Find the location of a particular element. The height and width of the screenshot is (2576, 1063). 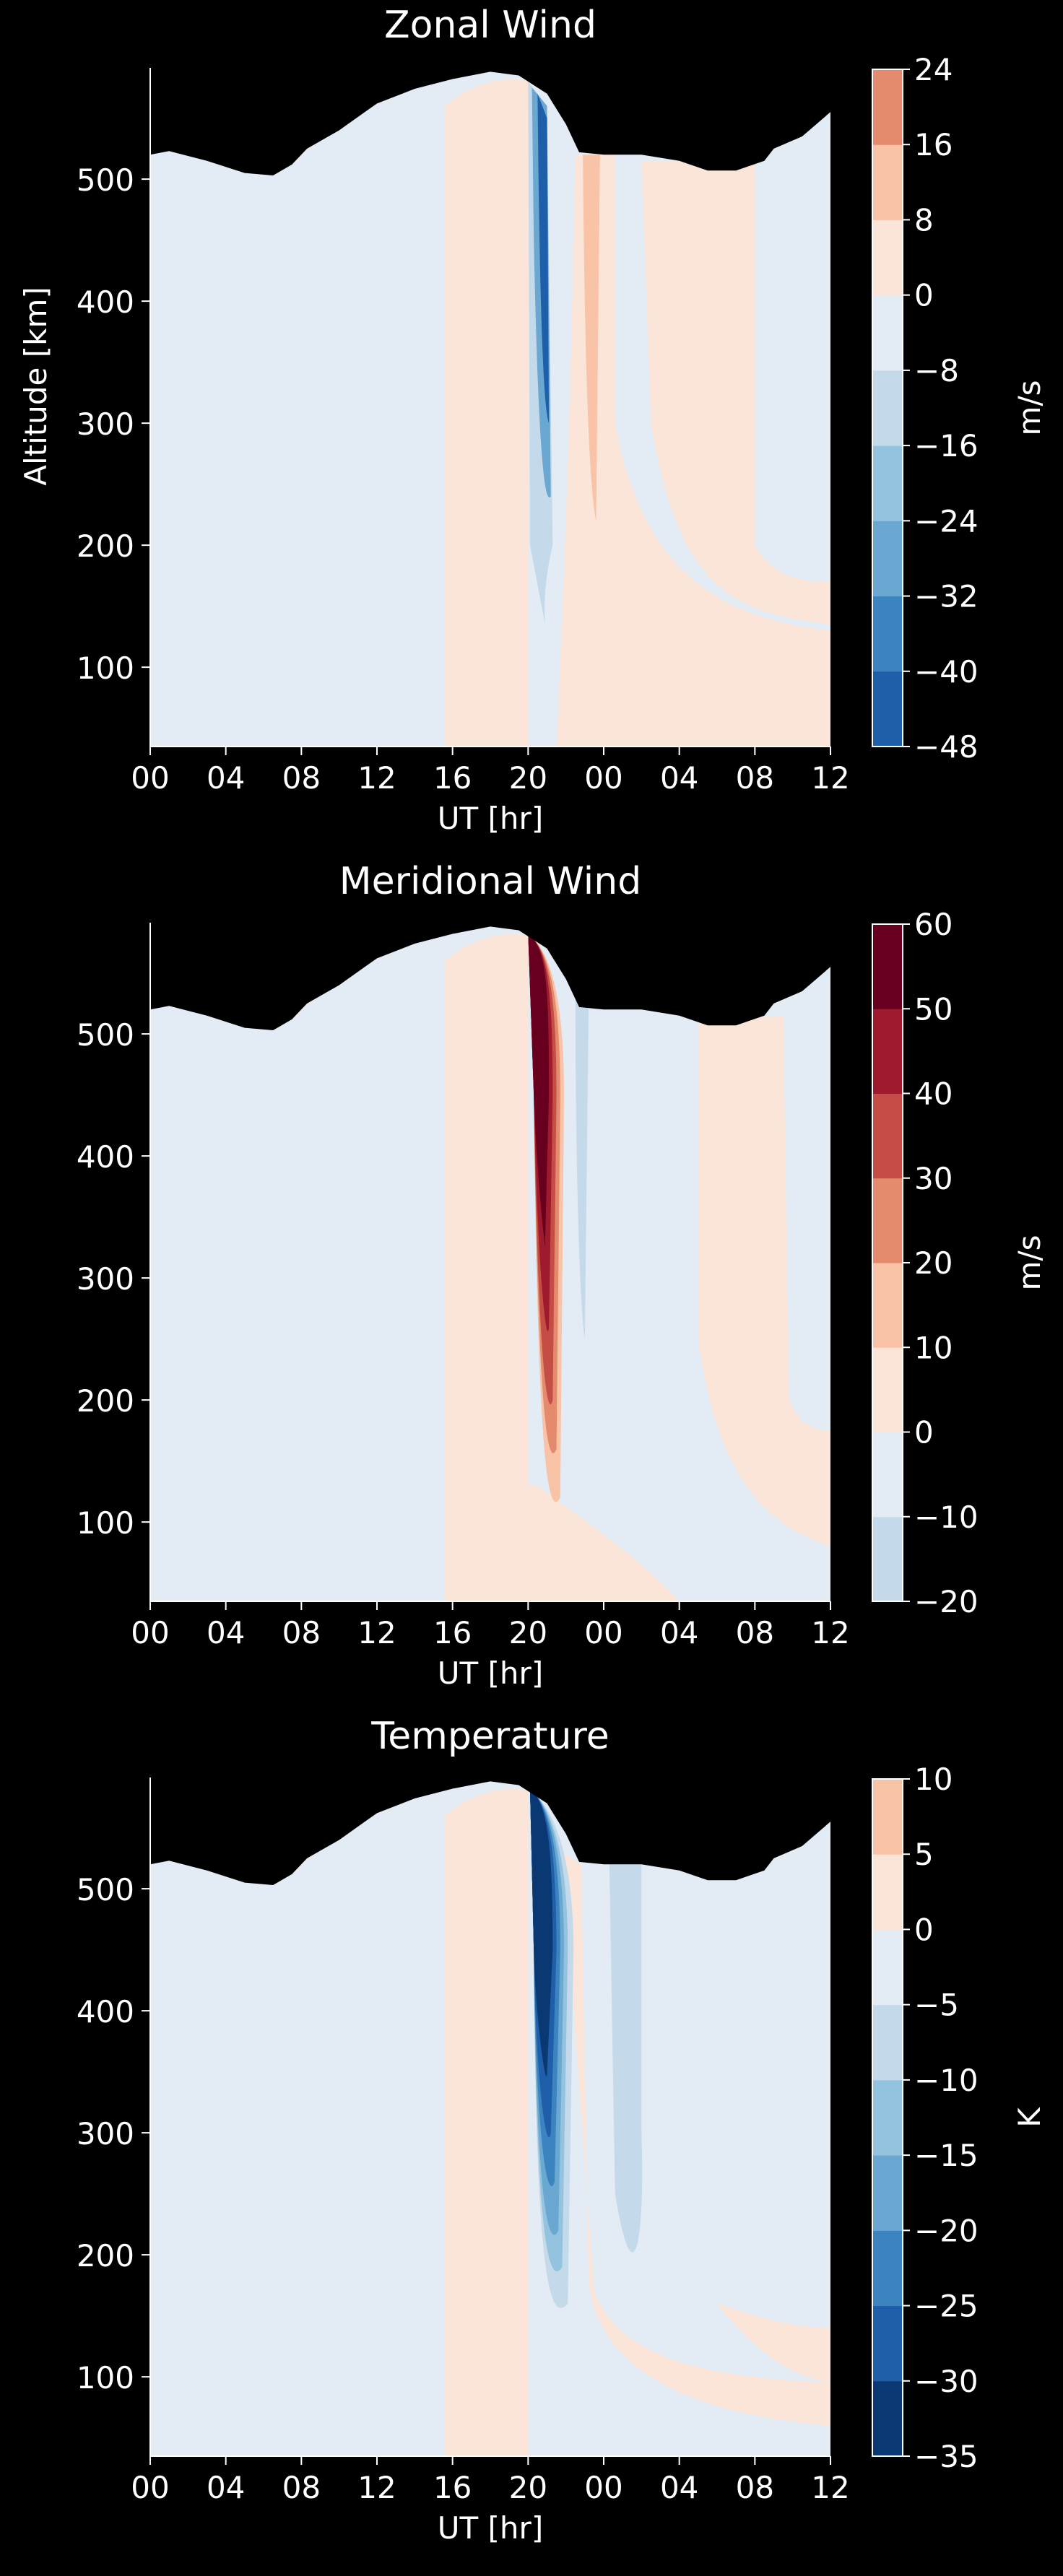

y-tick-label: 500 is located at coordinates (105, 1035).